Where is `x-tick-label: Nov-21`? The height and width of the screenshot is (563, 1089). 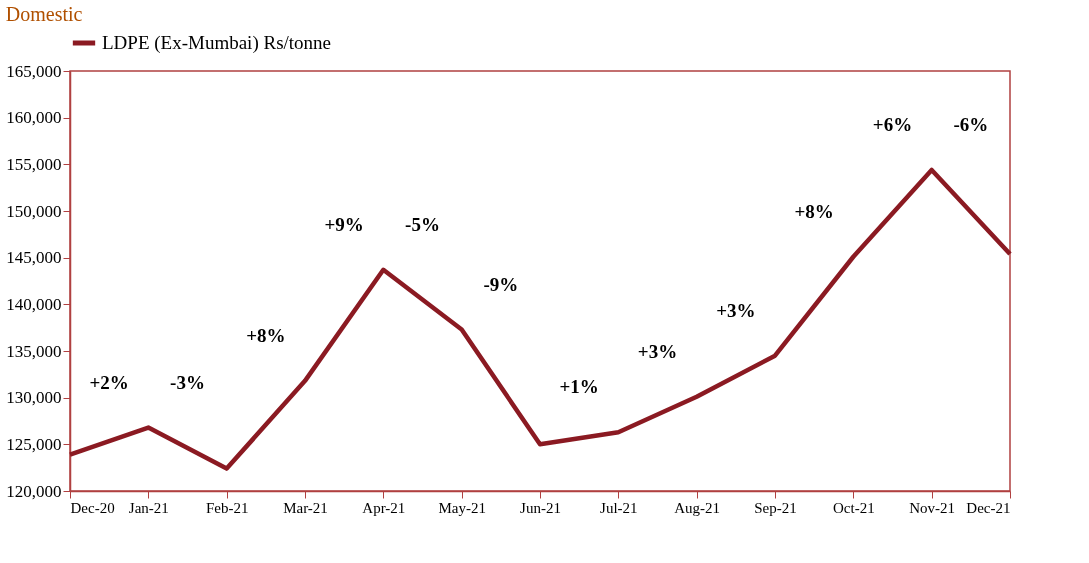
x-tick-label: Nov-21 is located at coordinates (932, 507).